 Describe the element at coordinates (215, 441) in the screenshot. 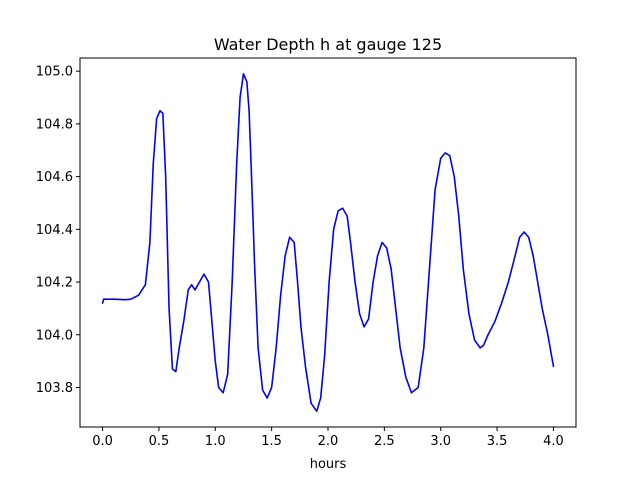

I see `x-tick-label: 1.0` at that location.